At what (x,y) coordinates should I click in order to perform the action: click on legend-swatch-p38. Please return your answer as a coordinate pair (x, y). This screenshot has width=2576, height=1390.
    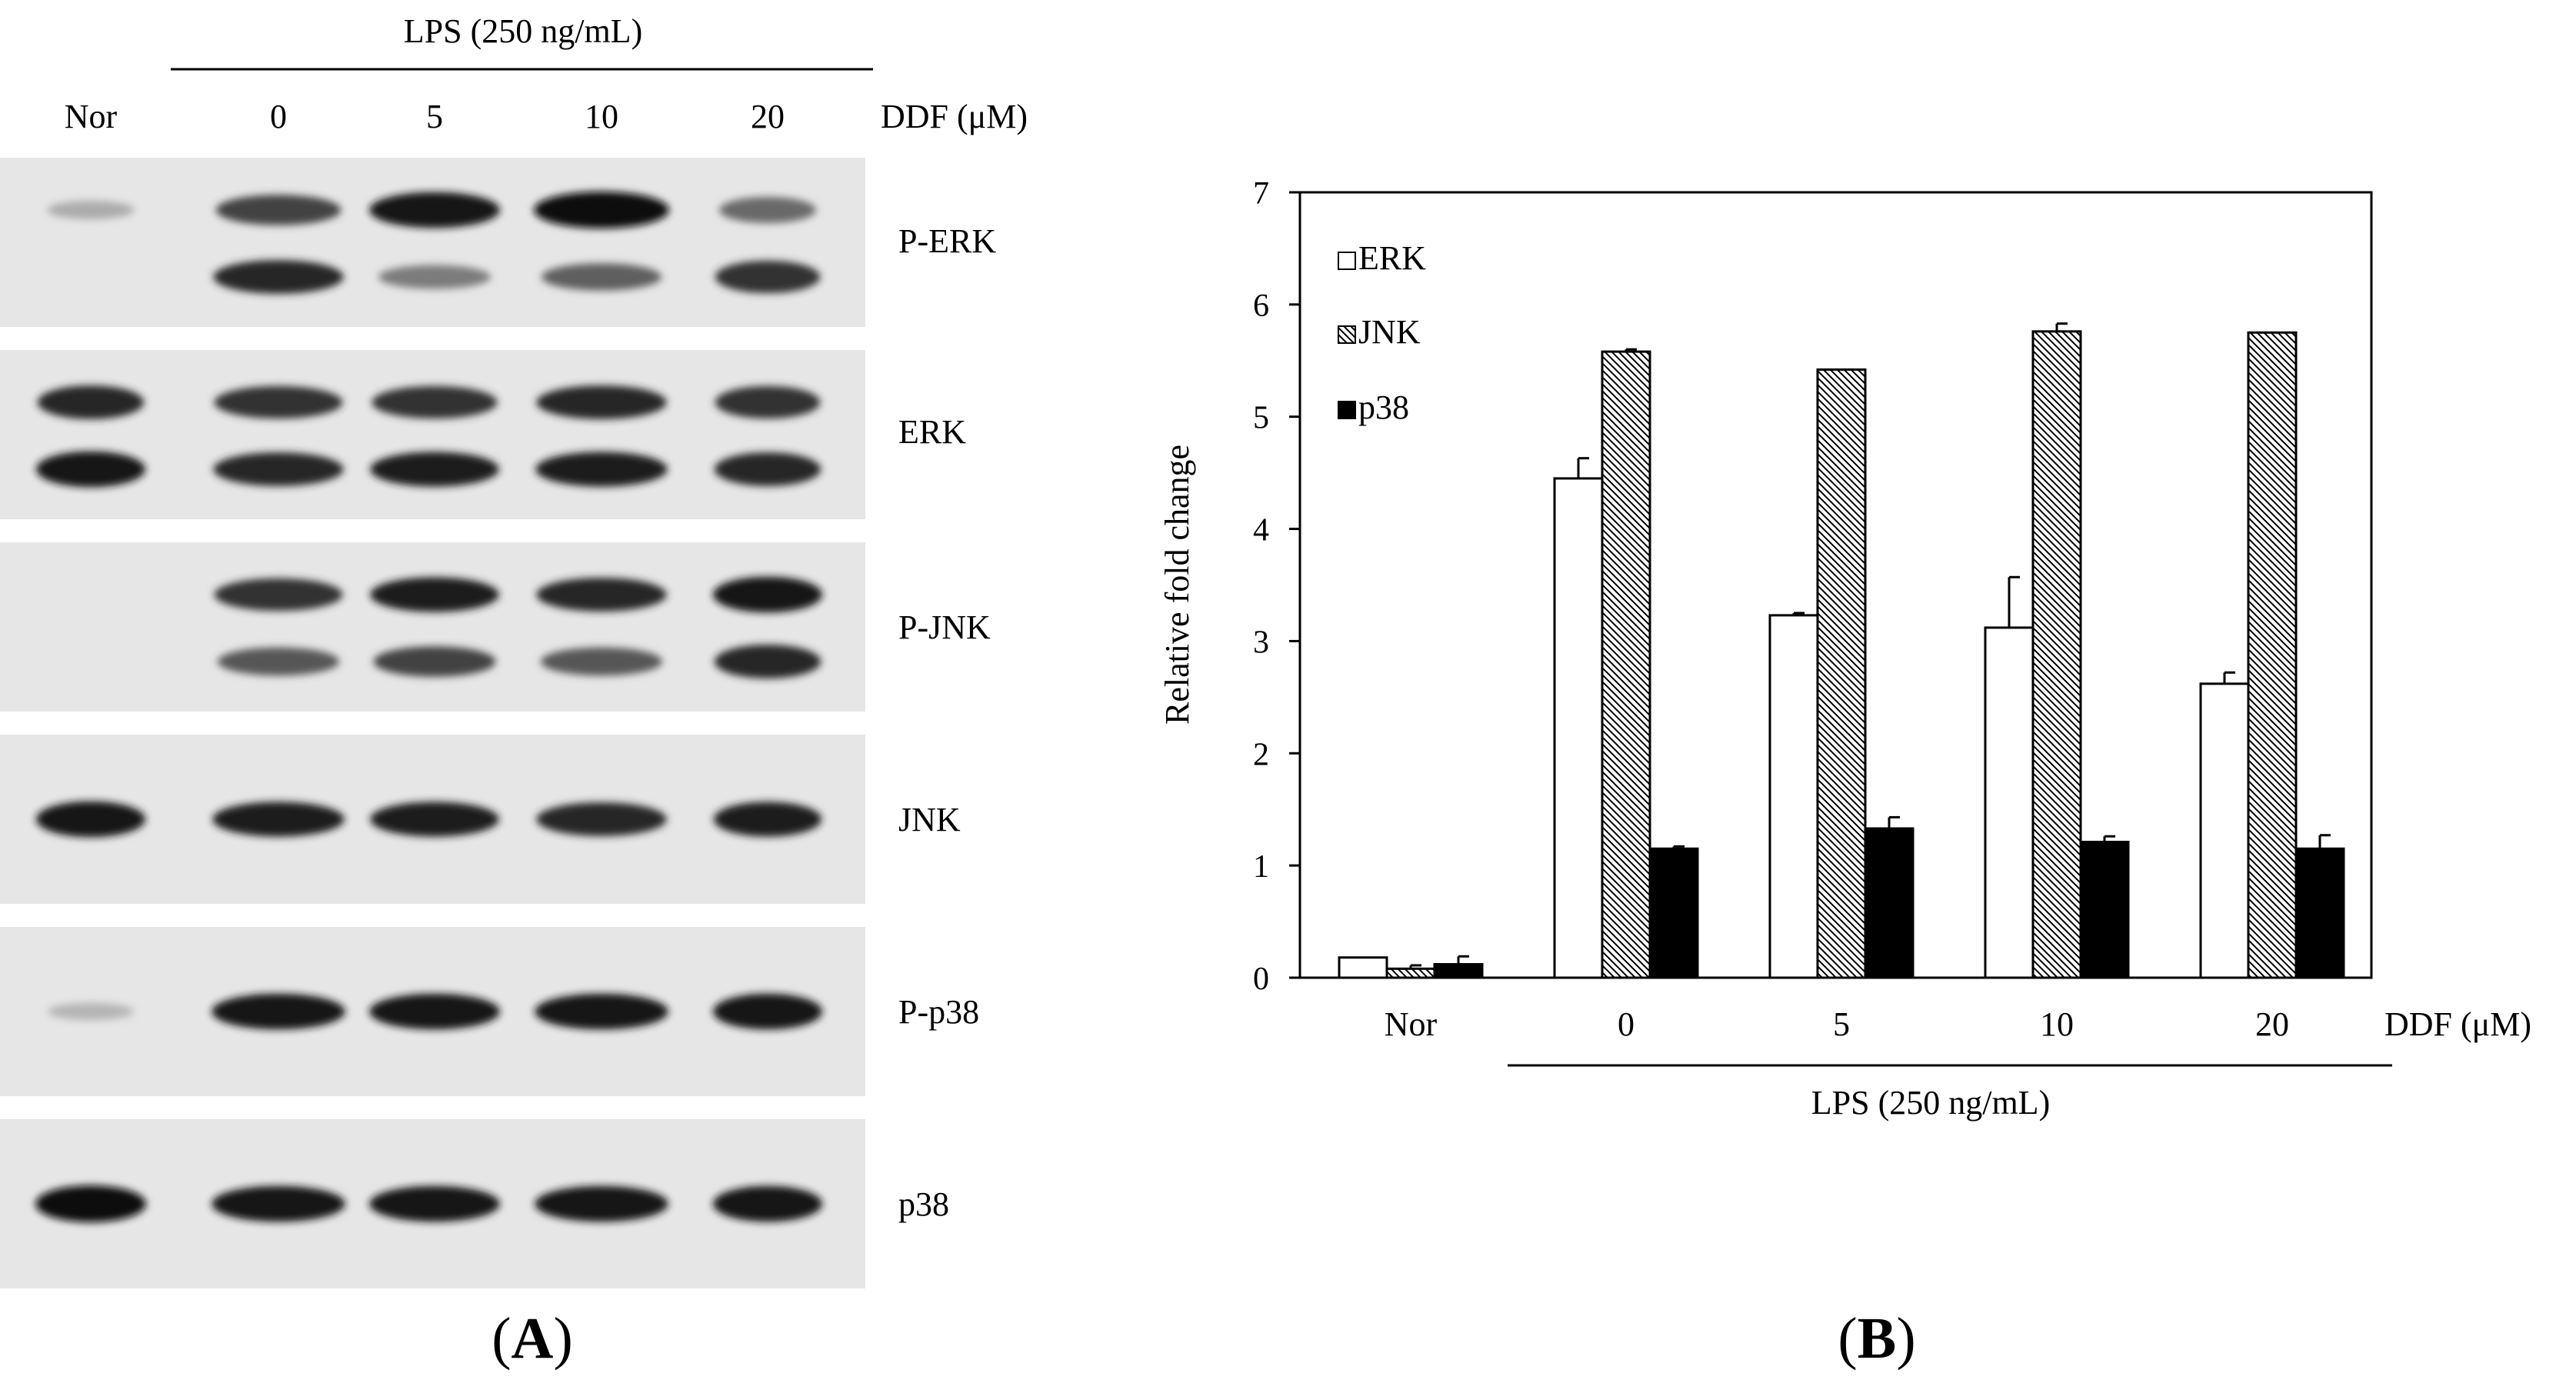
    Looking at the image, I should click on (1347, 410).